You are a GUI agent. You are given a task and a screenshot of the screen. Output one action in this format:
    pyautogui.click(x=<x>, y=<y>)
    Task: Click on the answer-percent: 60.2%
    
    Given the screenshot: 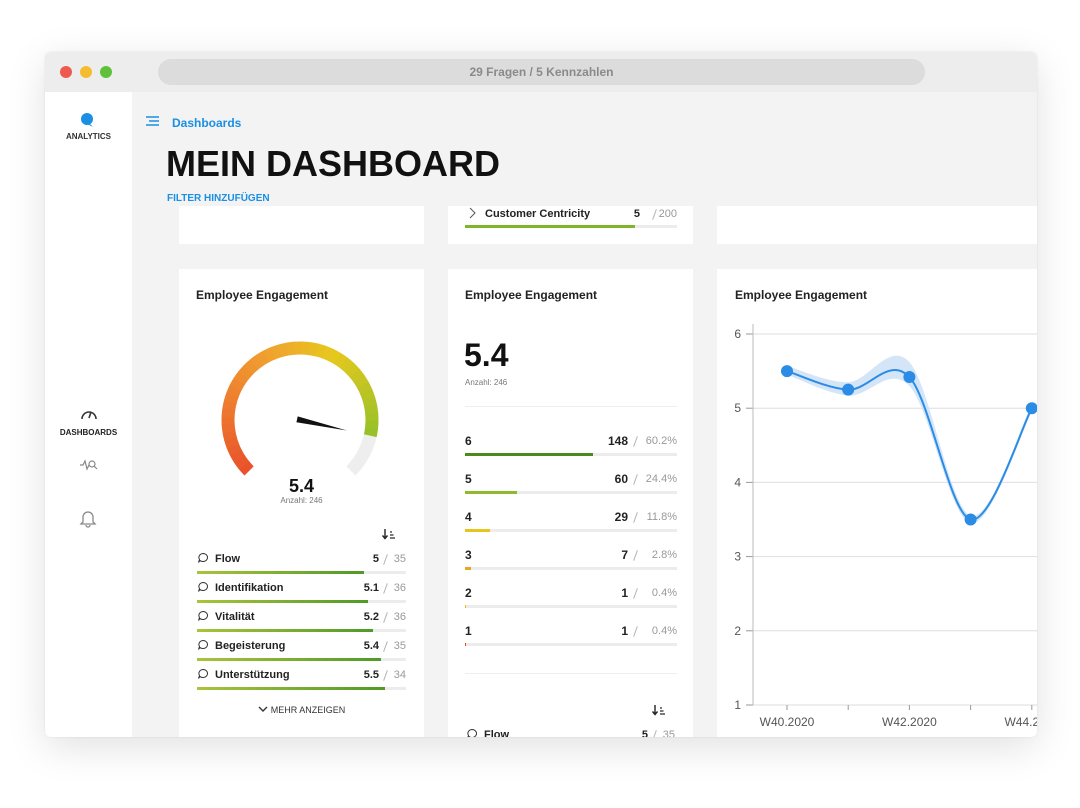 What is the action you would take?
    pyautogui.click(x=661, y=441)
    